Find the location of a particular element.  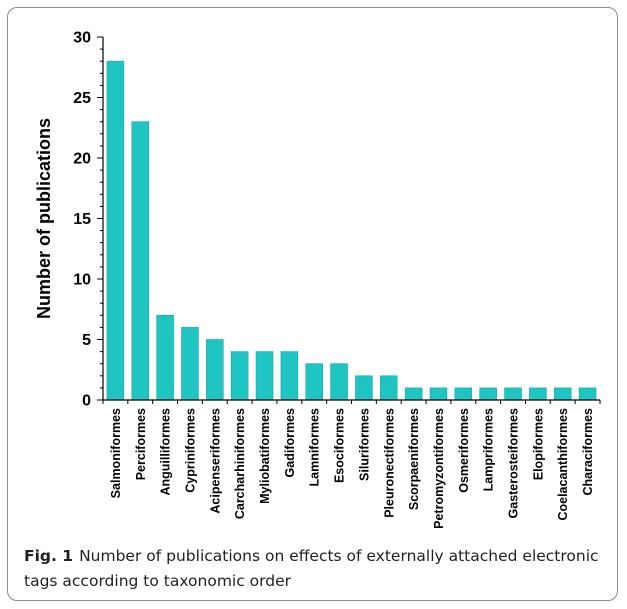

bar-esociformes is located at coordinates (339, 382).